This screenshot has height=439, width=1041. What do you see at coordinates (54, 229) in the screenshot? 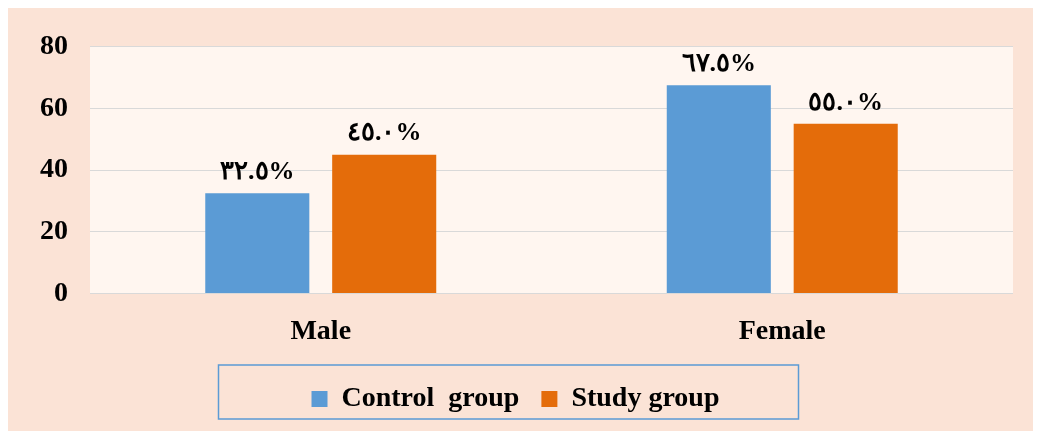
I see `y-tick-label: 20` at bounding box center [54, 229].